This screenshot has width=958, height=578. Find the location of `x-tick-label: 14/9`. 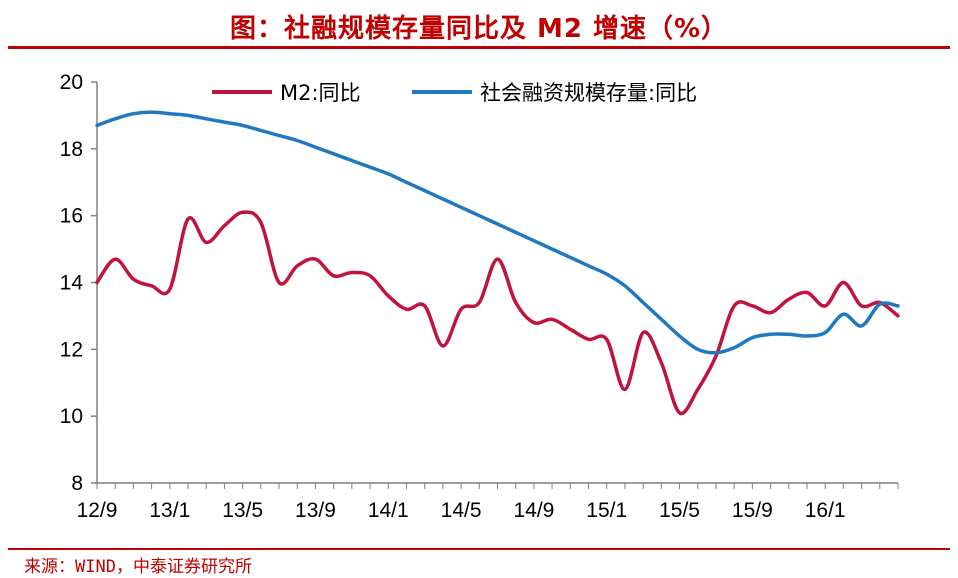

x-tick-label: 14/9 is located at coordinates (533, 510).